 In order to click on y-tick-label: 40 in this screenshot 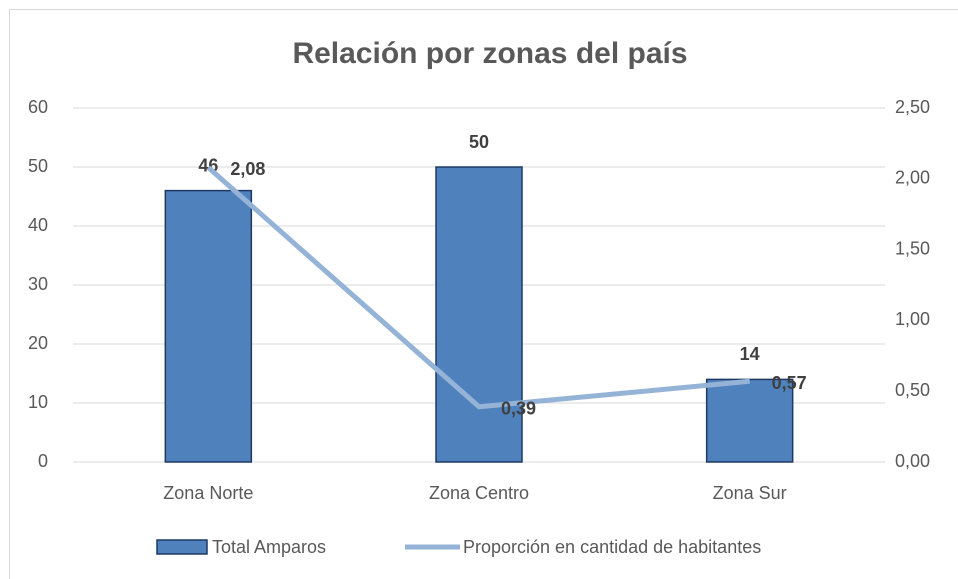, I will do `click(38, 225)`.